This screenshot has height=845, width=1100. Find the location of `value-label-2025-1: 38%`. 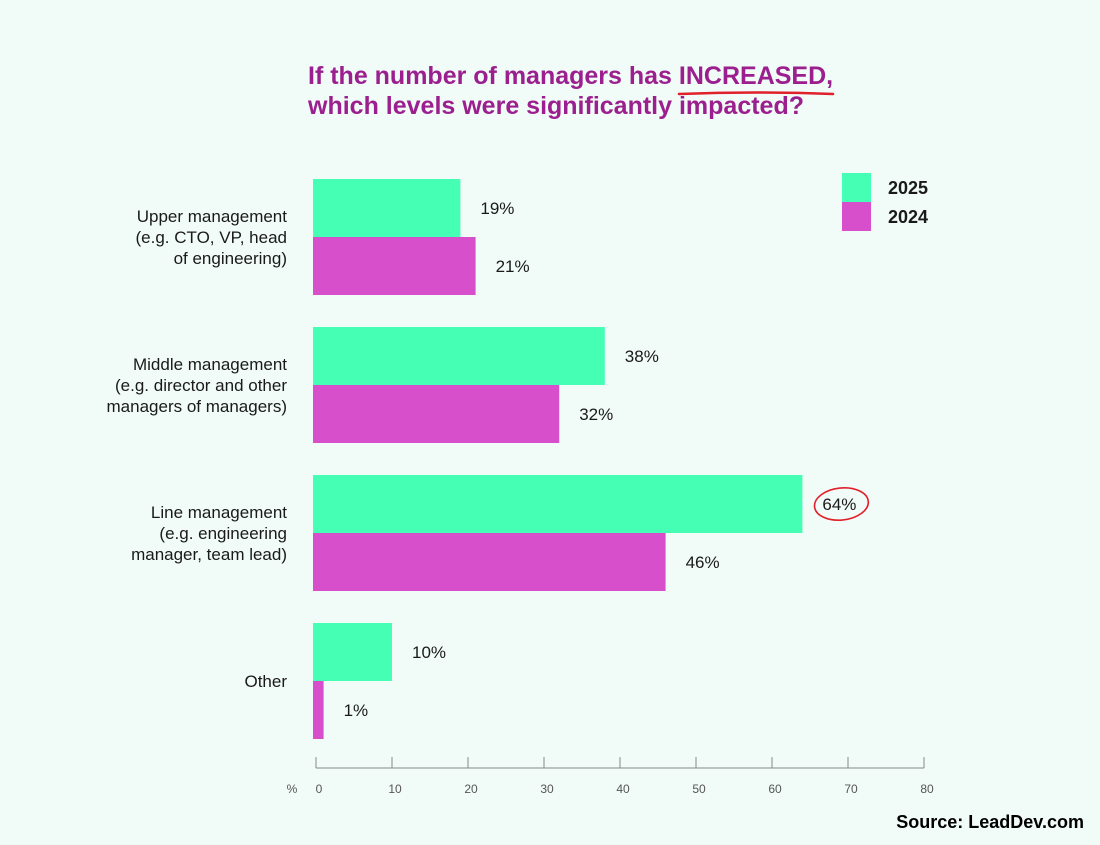

value-label-2025-1: 38% is located at coordinates (642, 356).